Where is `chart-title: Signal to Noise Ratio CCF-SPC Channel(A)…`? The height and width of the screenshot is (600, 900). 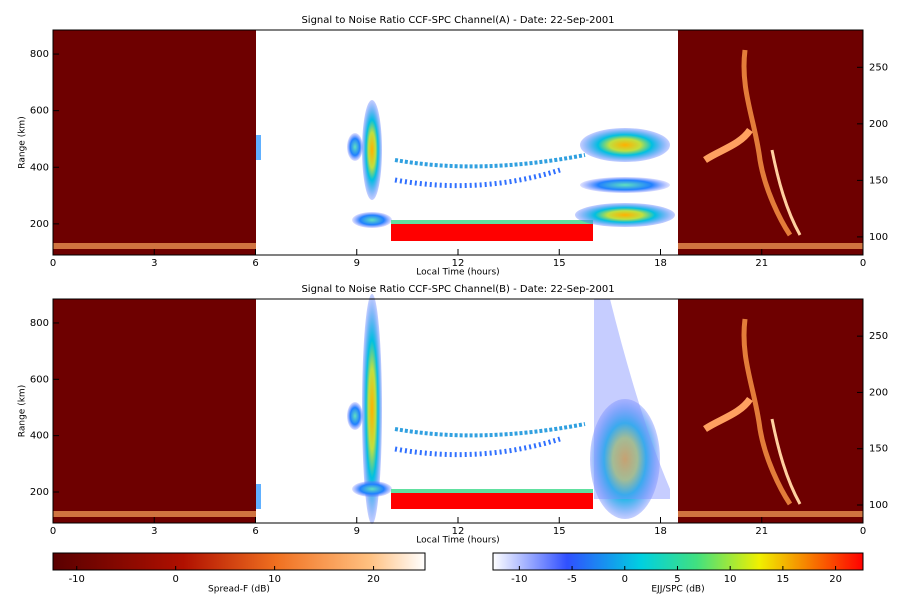
chart-title: Signal to Noise Ratio CCF-SPC Channel(A)… is located at coordinates (457, 20).